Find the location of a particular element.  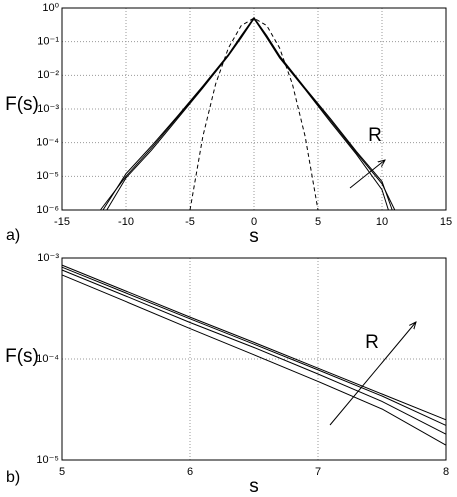

panel-label: b) is located at coordinates (13, 477).